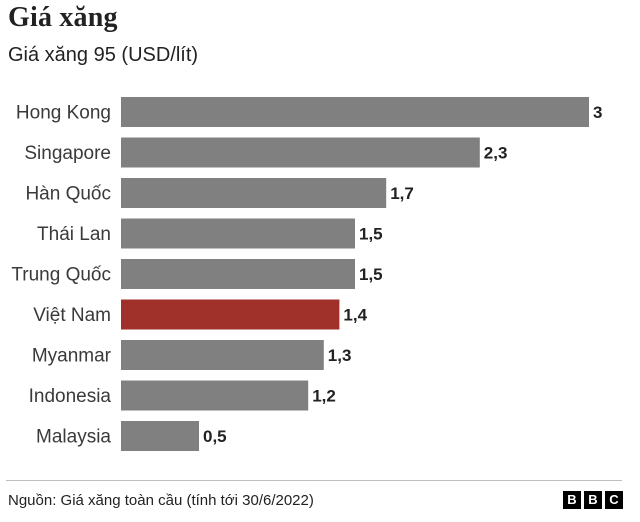  Describe the element at coordinates (314, 480) in the screenshot. I see `footer-divider` at that location.